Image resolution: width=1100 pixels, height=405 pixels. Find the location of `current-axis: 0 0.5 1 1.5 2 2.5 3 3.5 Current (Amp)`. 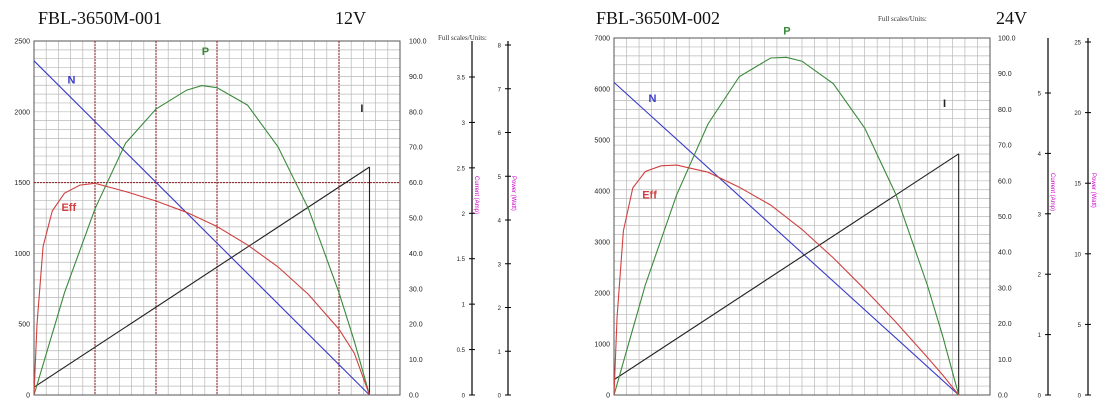

current-axis: 0 0.5 1 1.5 2 2.5 3 3.5 Current (Amp) is located at coordinates (468, 220).